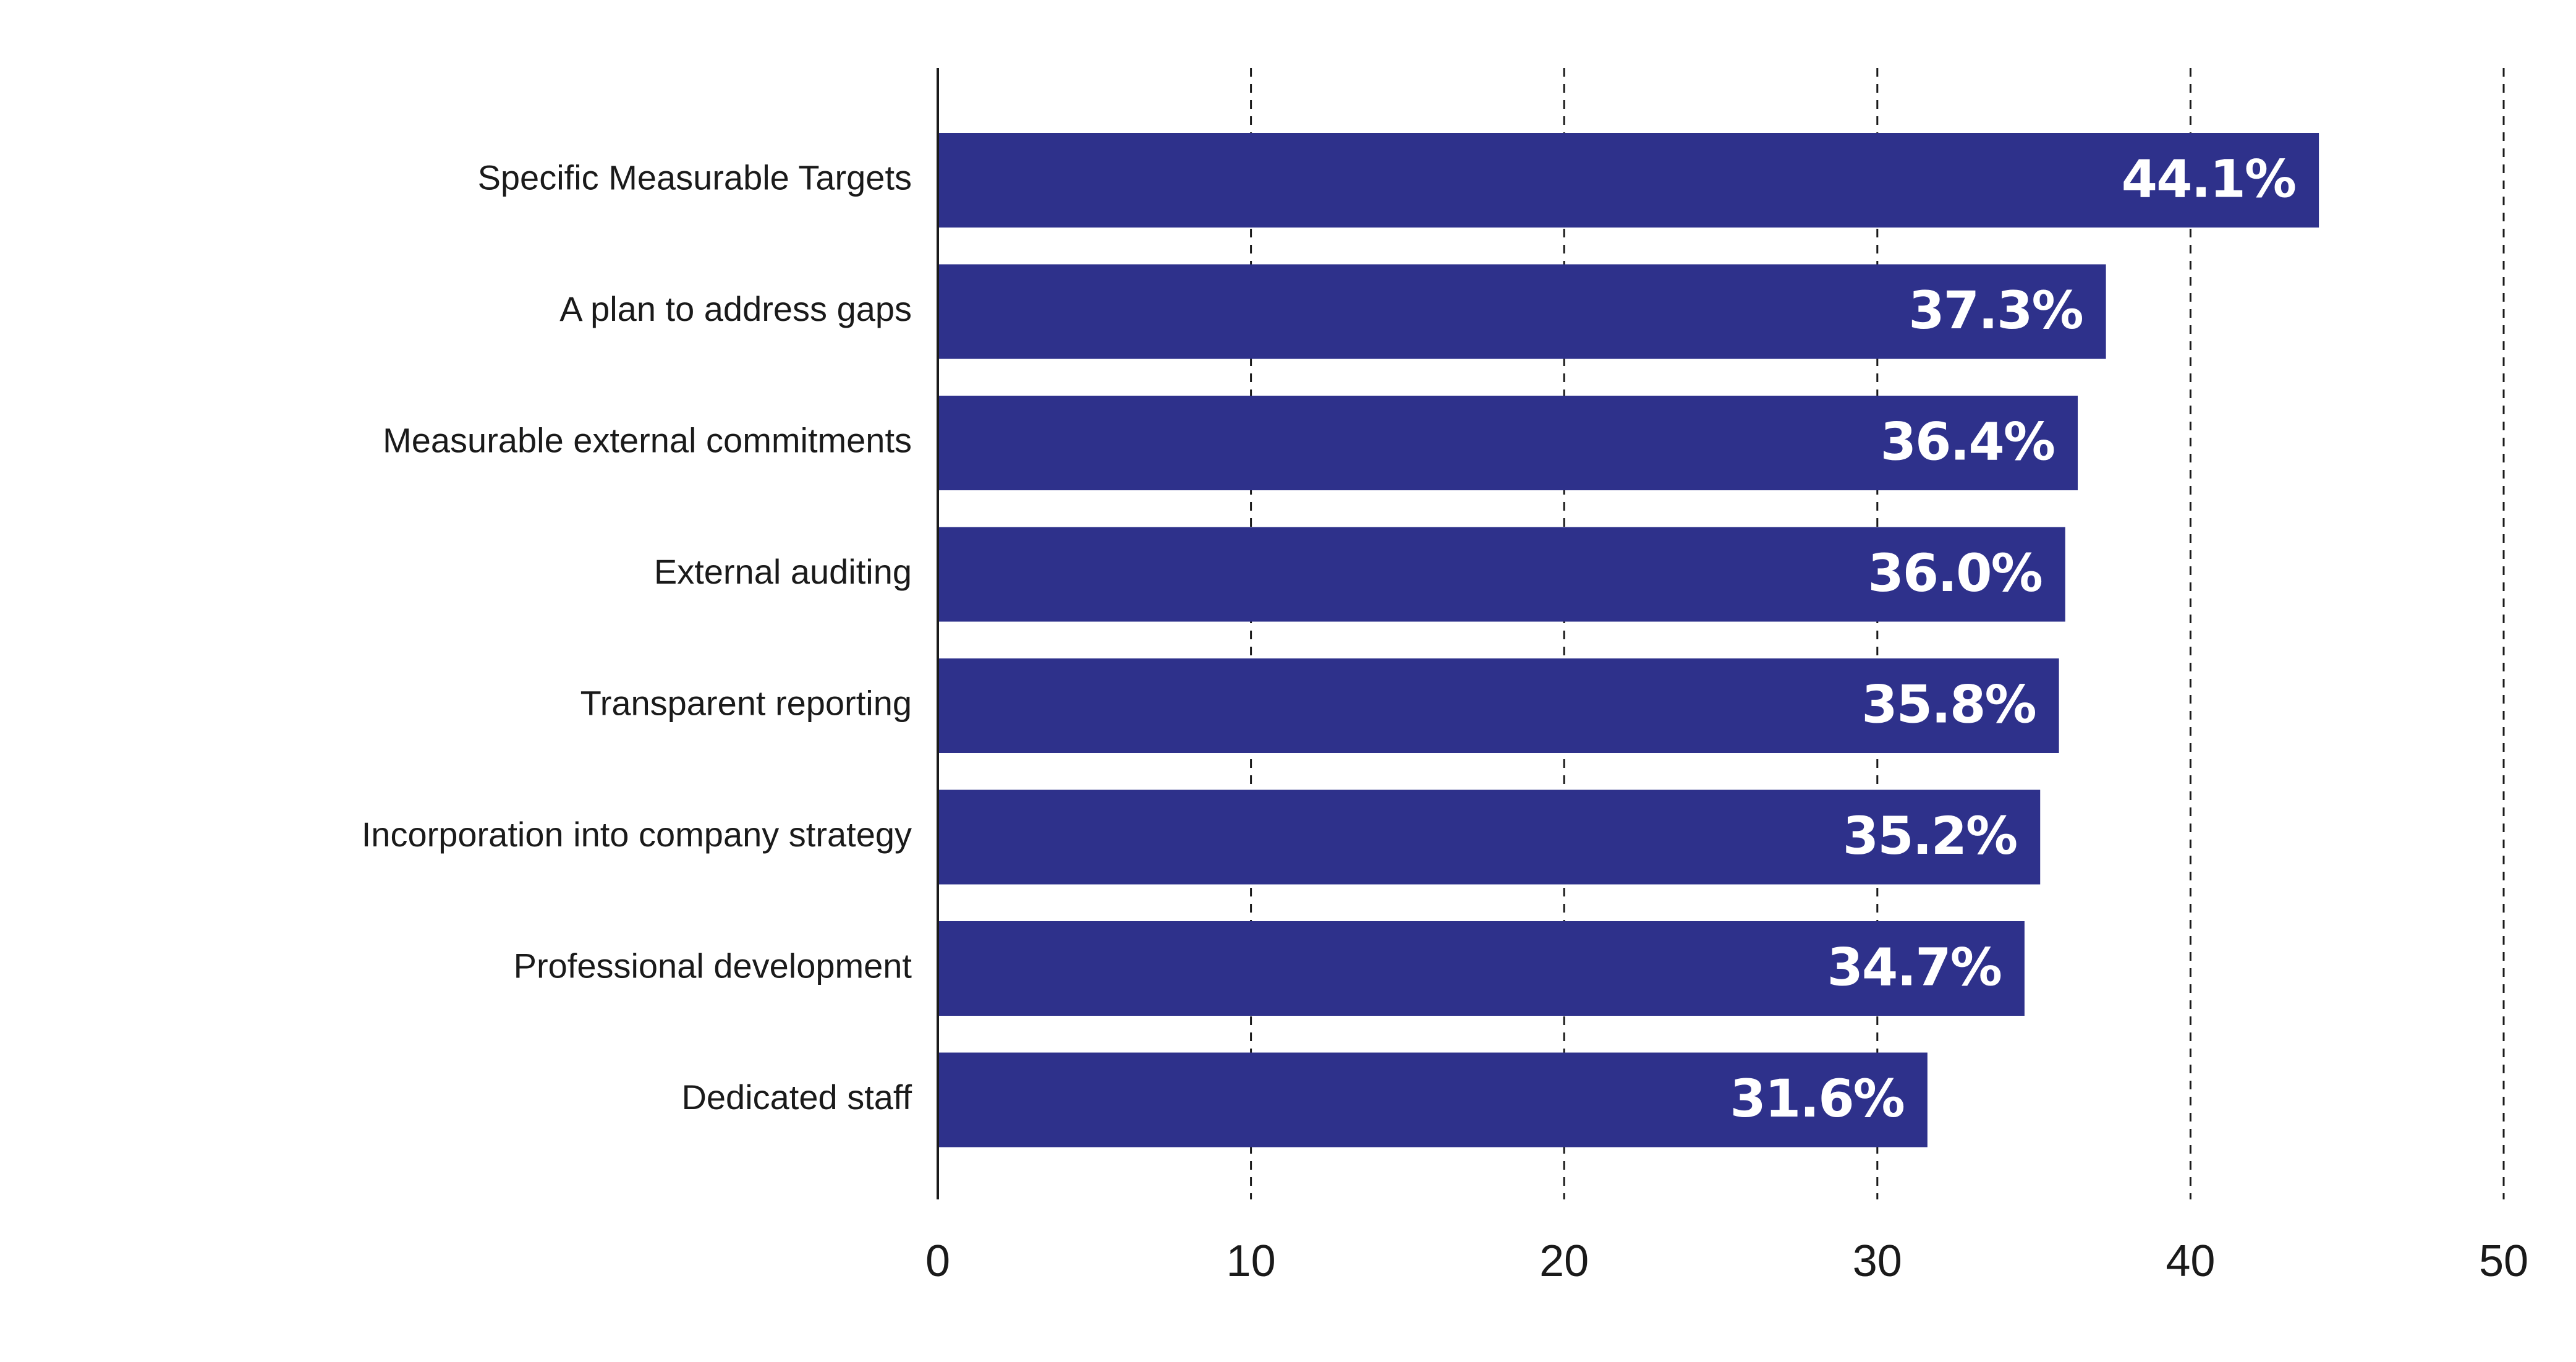 Image resolution: width=2576 pixels, height=1362 pixels. What do you see at coordinates (1877, 1261) in the screenshot?
I see `x-tick-label-30: 30` at bounding box center [1877, 1261].